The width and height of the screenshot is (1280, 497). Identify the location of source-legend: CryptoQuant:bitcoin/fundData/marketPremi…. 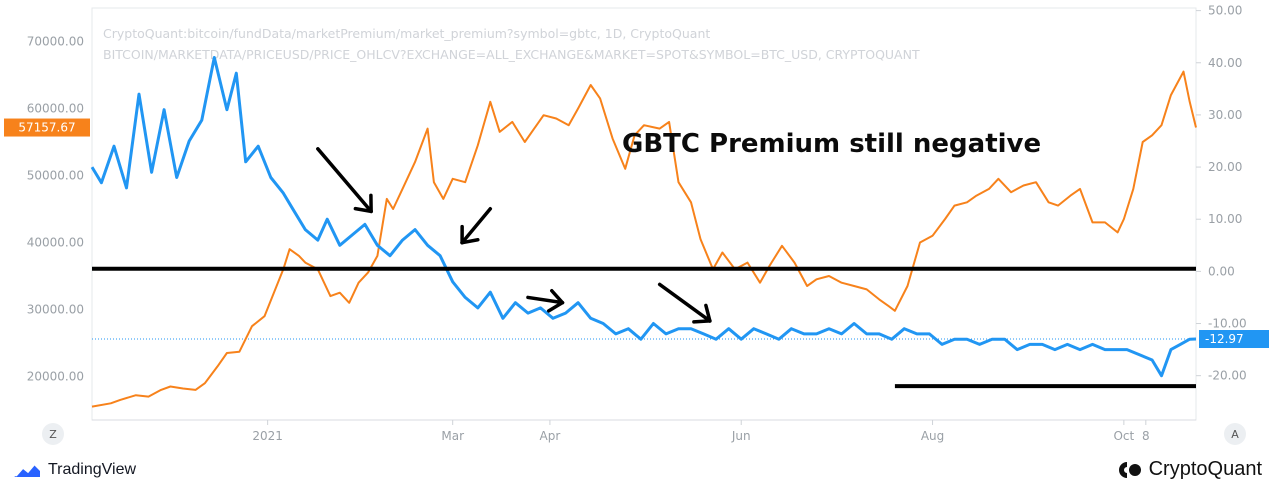
(511, 44).